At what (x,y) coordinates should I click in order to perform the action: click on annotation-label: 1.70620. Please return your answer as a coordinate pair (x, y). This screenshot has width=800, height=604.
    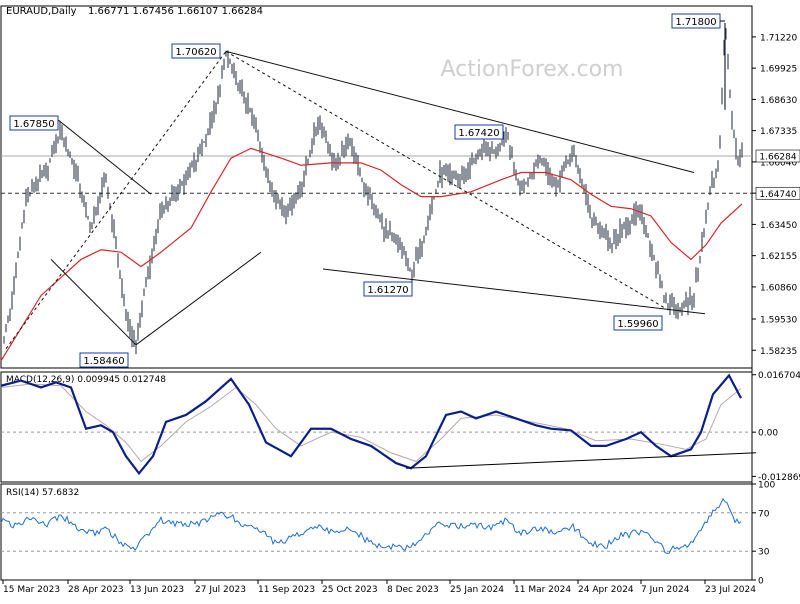
    Looking at the image, I should click on (195, 52).